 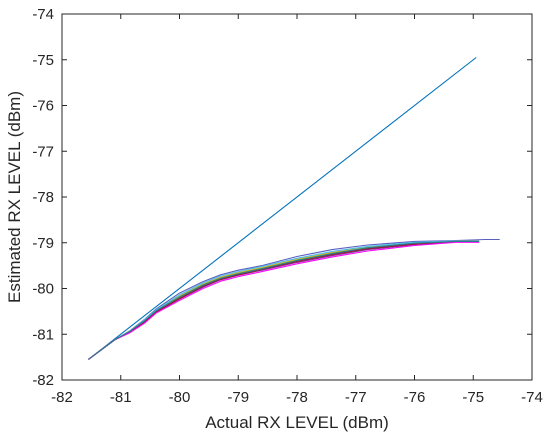 What do you see at coordinates (297, 422) in the screenshot?
I see `x-axis-label: Actual RX LEVEL (dBm)` at bounding box center [297, 422].